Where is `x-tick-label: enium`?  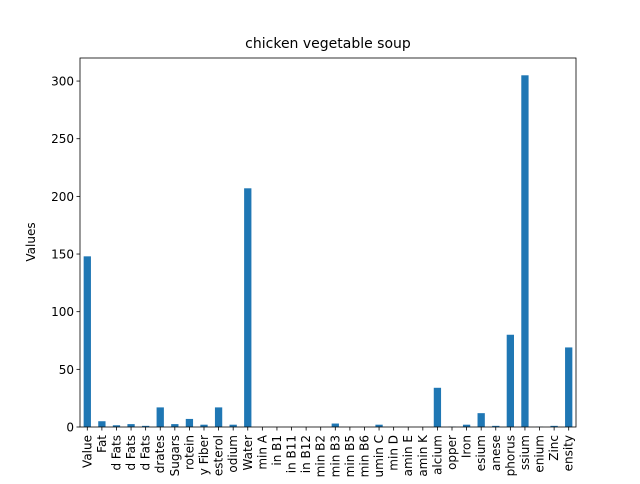
x-tick-label: enium is located at coordinates (540, 454).